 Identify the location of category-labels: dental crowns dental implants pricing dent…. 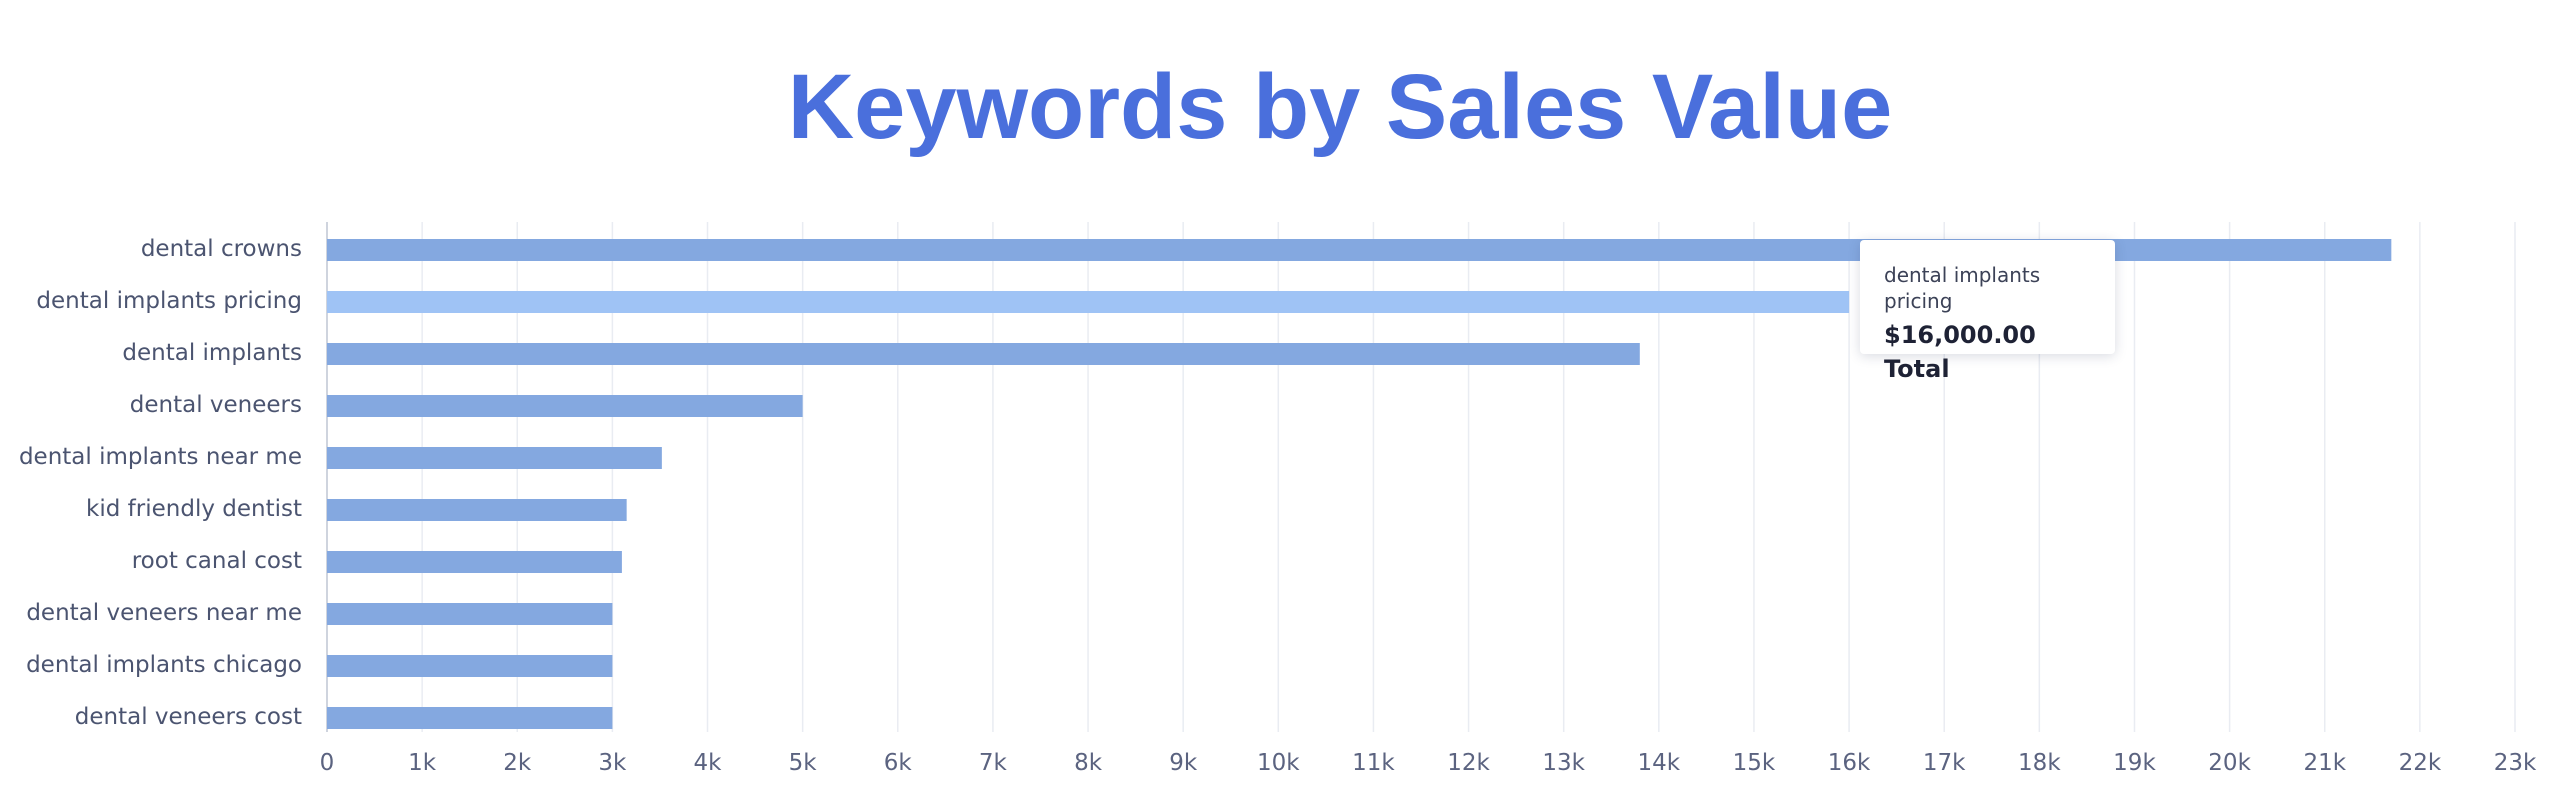
(160, 483).